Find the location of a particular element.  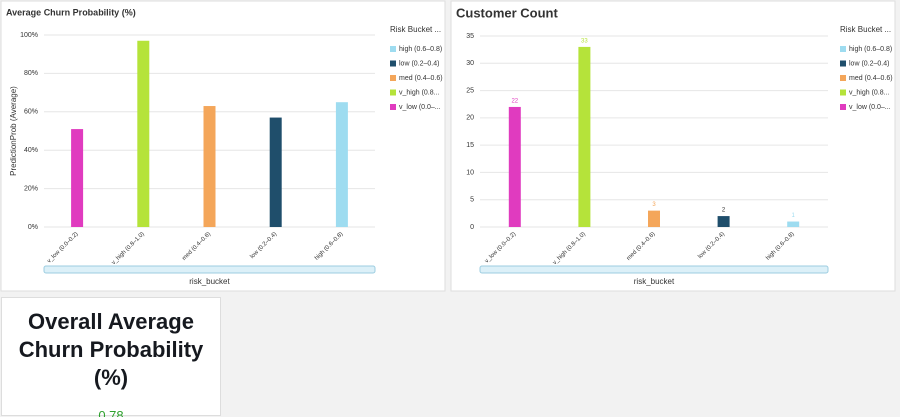

y-tick-label: 20 is located at coordinates (470, 118).